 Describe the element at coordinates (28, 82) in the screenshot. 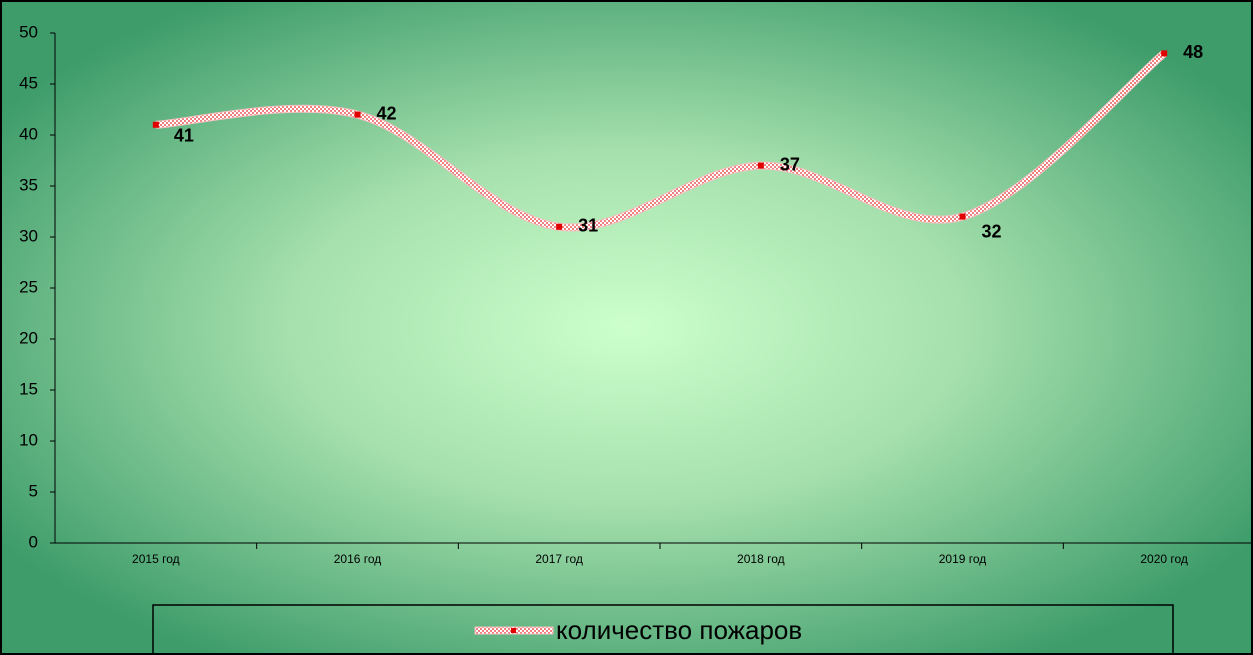

I see `y-tick-label: 45` at that location.